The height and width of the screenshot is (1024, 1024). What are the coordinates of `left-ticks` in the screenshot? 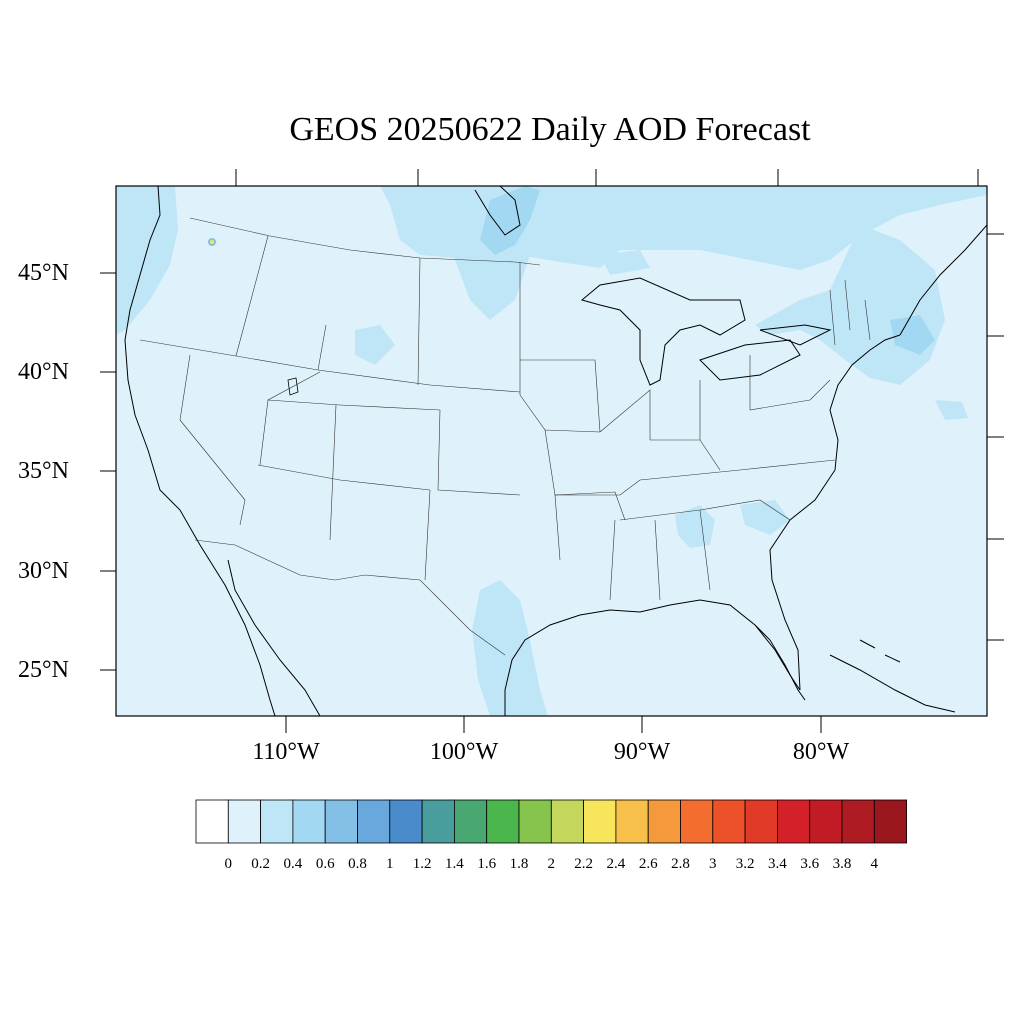 It's located at (108, 471).